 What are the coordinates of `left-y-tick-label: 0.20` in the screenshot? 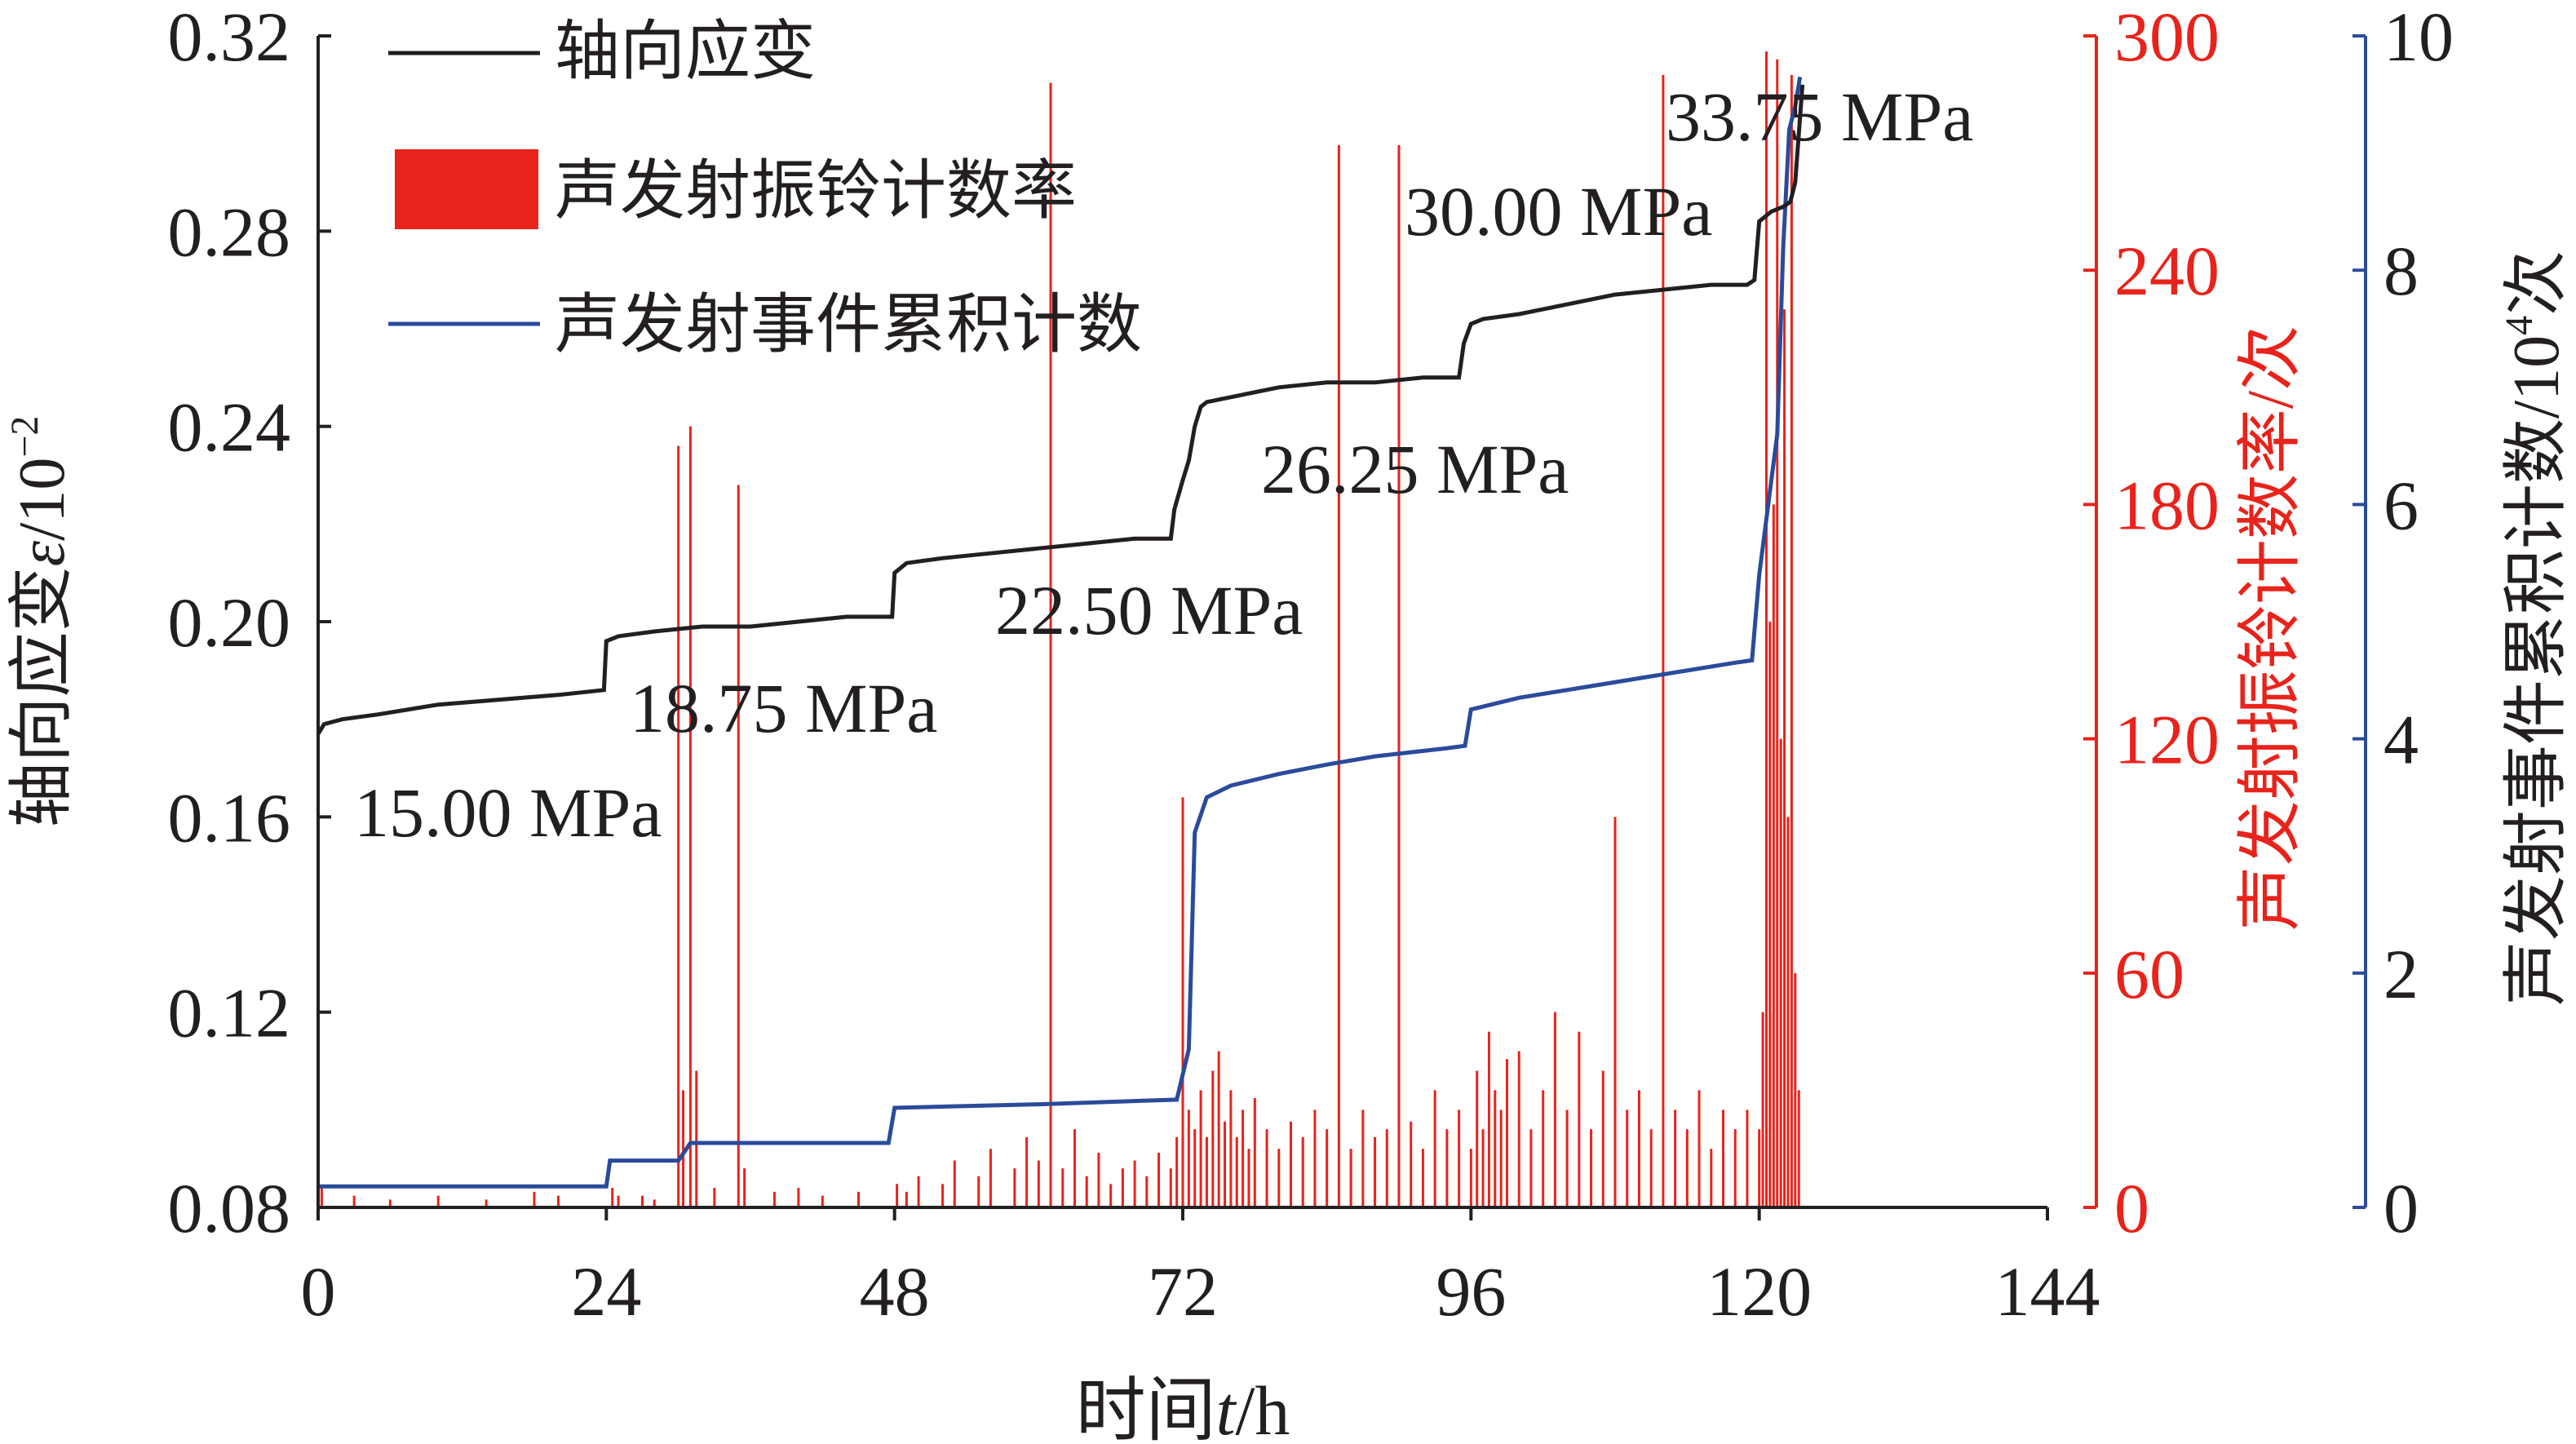 It's located at (229, 622).